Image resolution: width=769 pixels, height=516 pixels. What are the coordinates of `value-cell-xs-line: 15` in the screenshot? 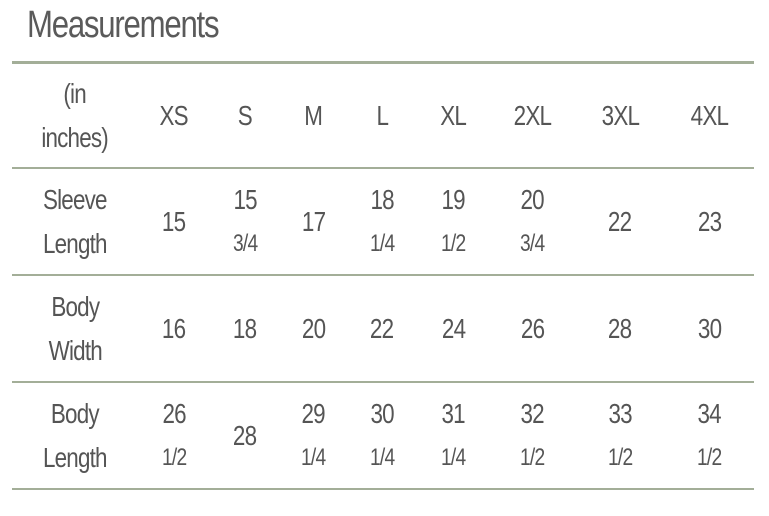 It's located at (174, 221).